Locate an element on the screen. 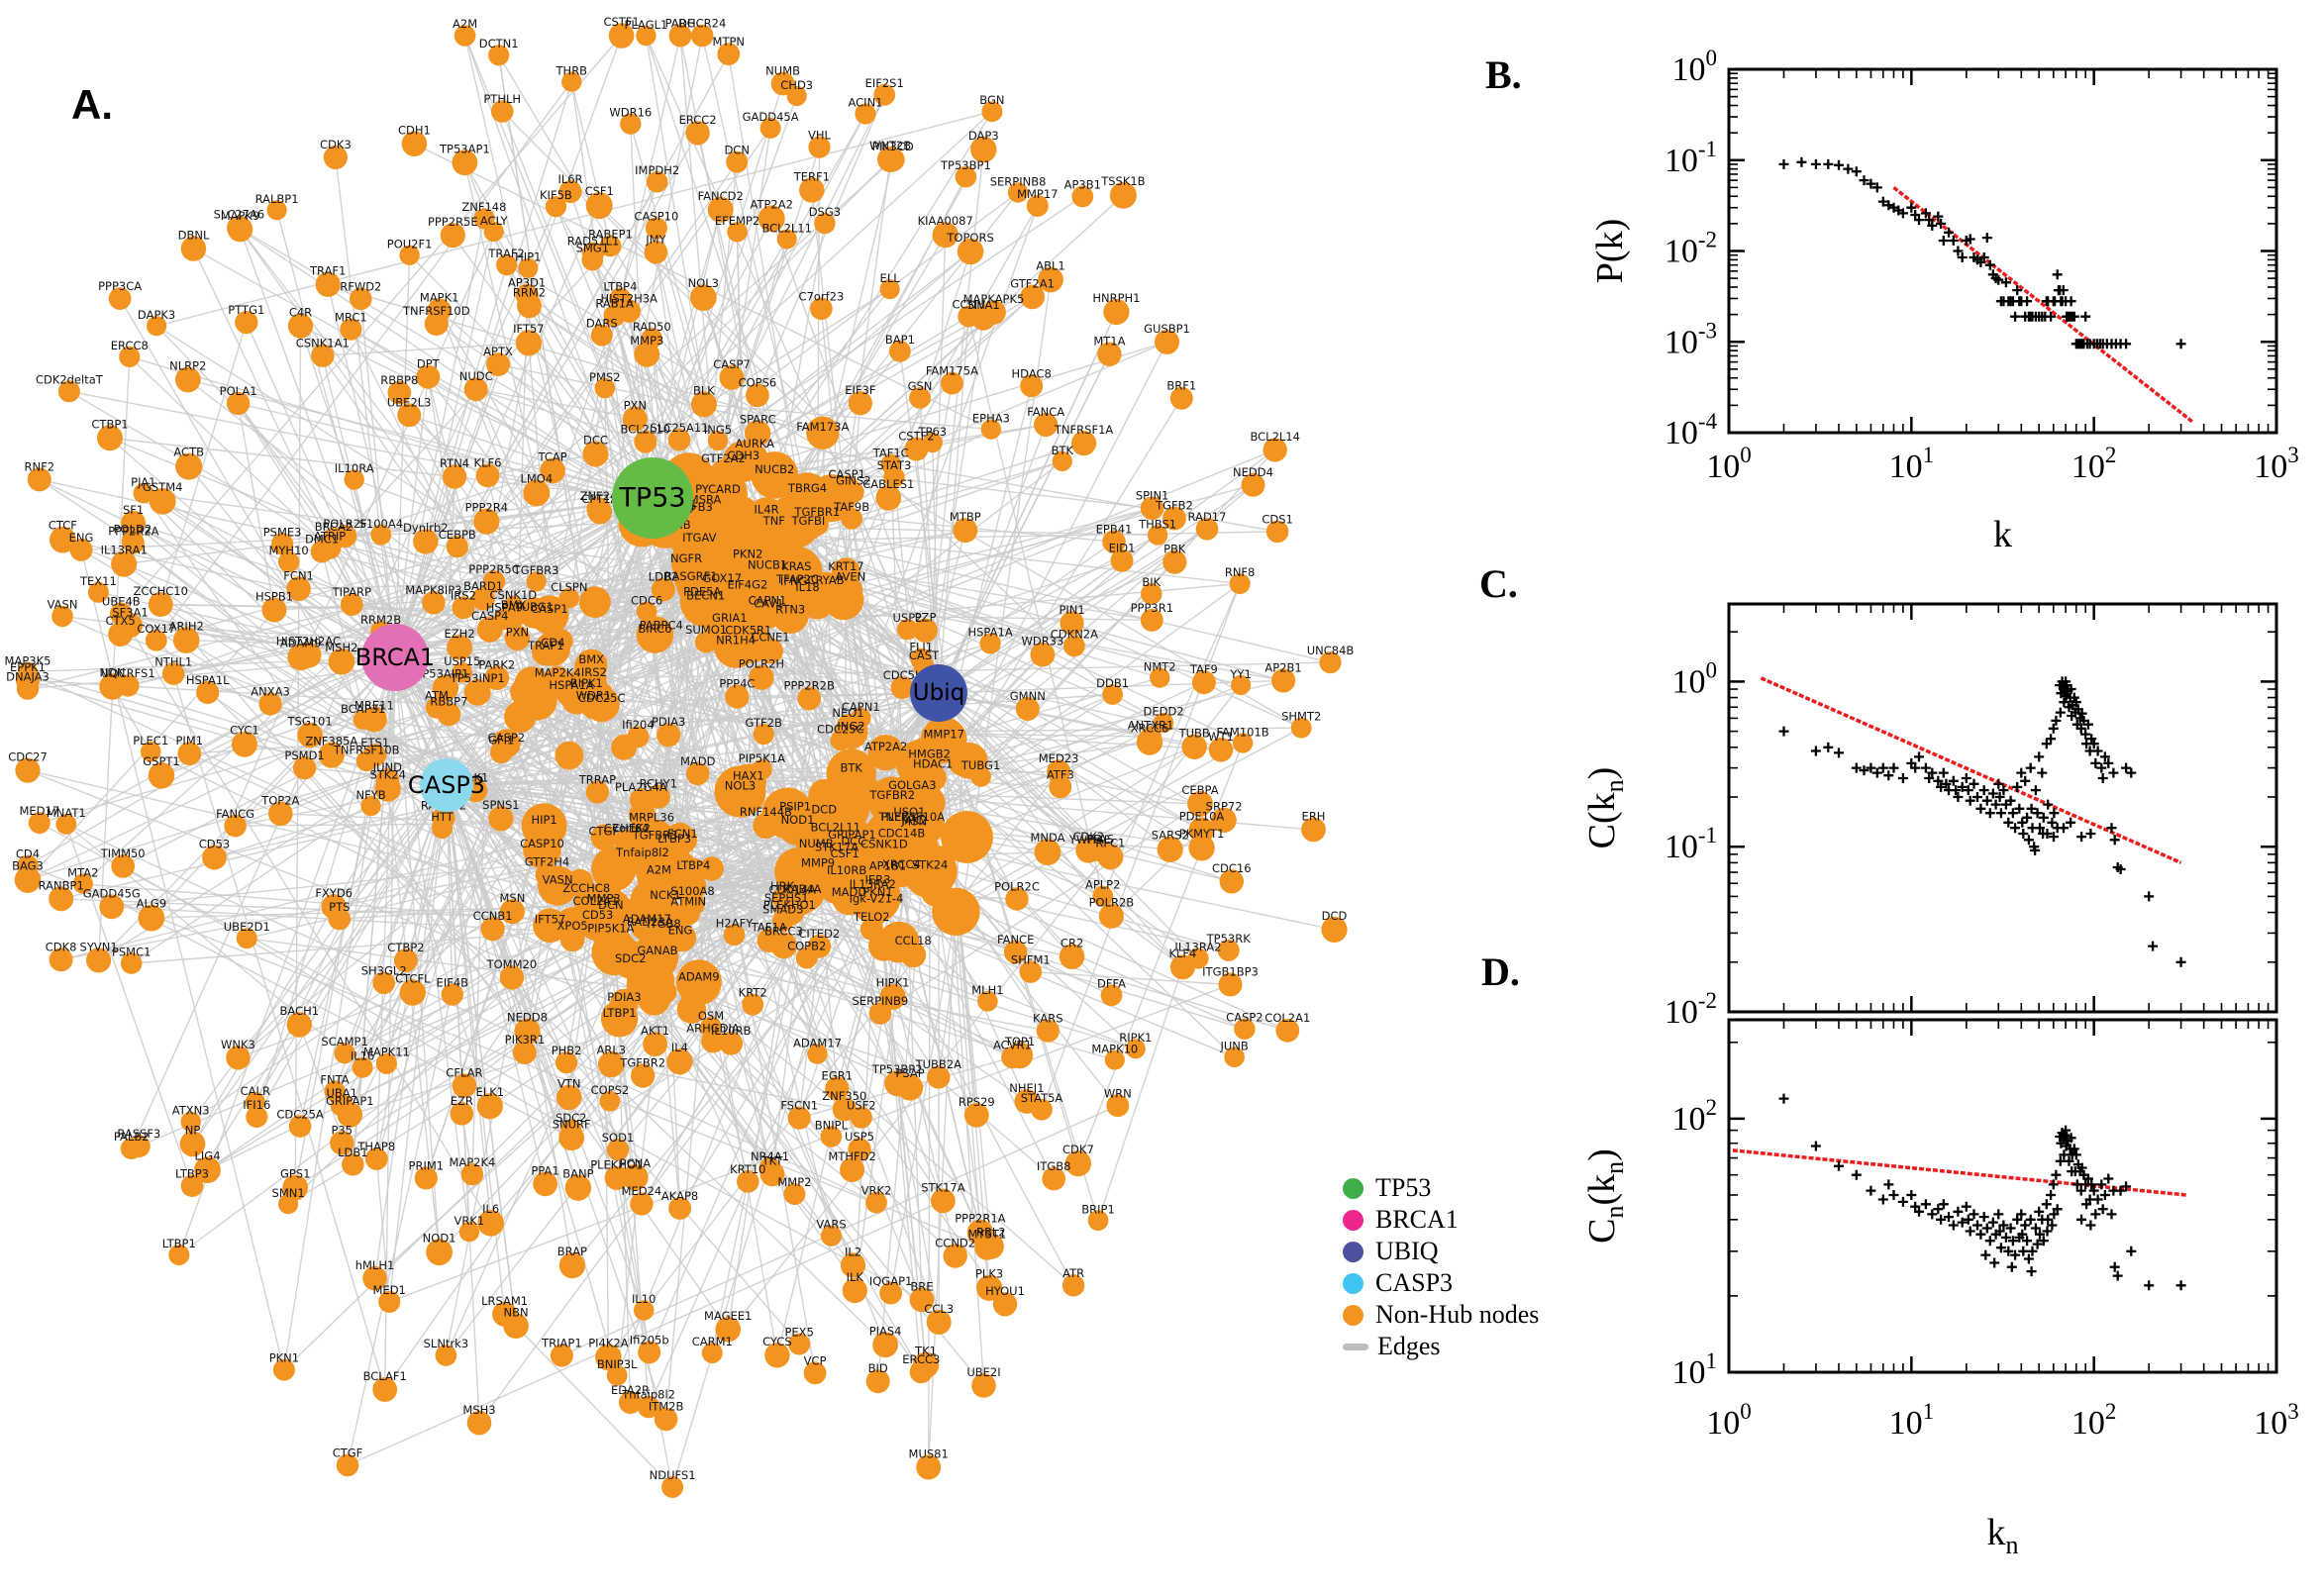 The image size is (2323, 1596). legend-label: CASP3 is located at coordinates (1415, 1282).